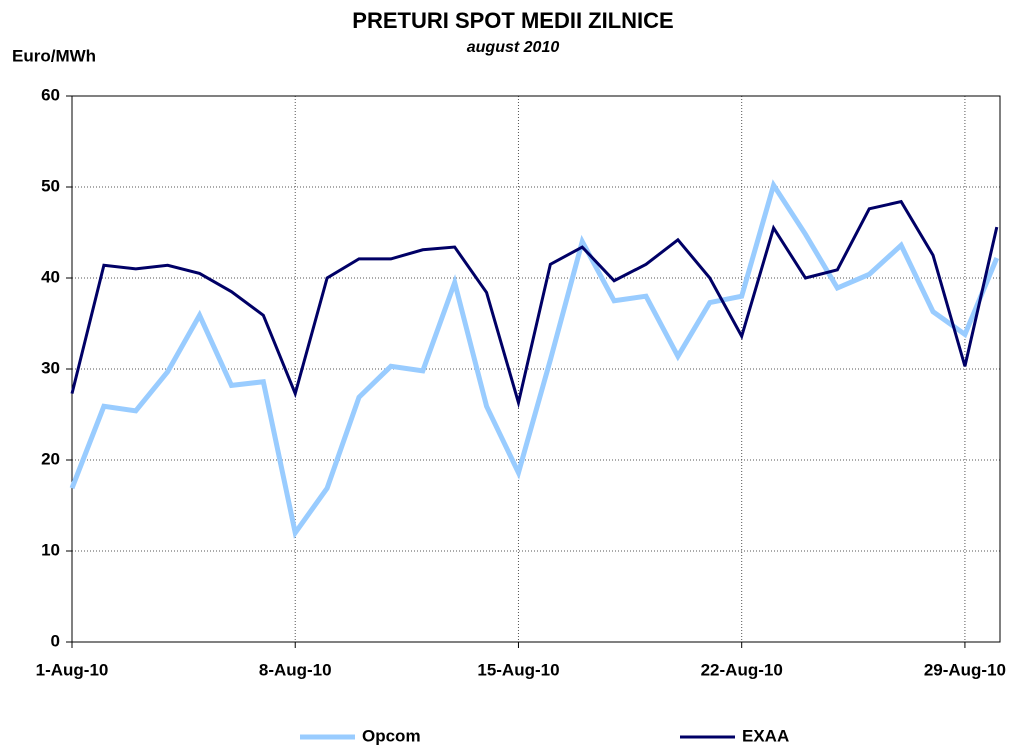 Image resolution: width=1026 pixels, height=749 pixels. I want to click on x-tick-label: 15-Aug-10, so click(518, 669).